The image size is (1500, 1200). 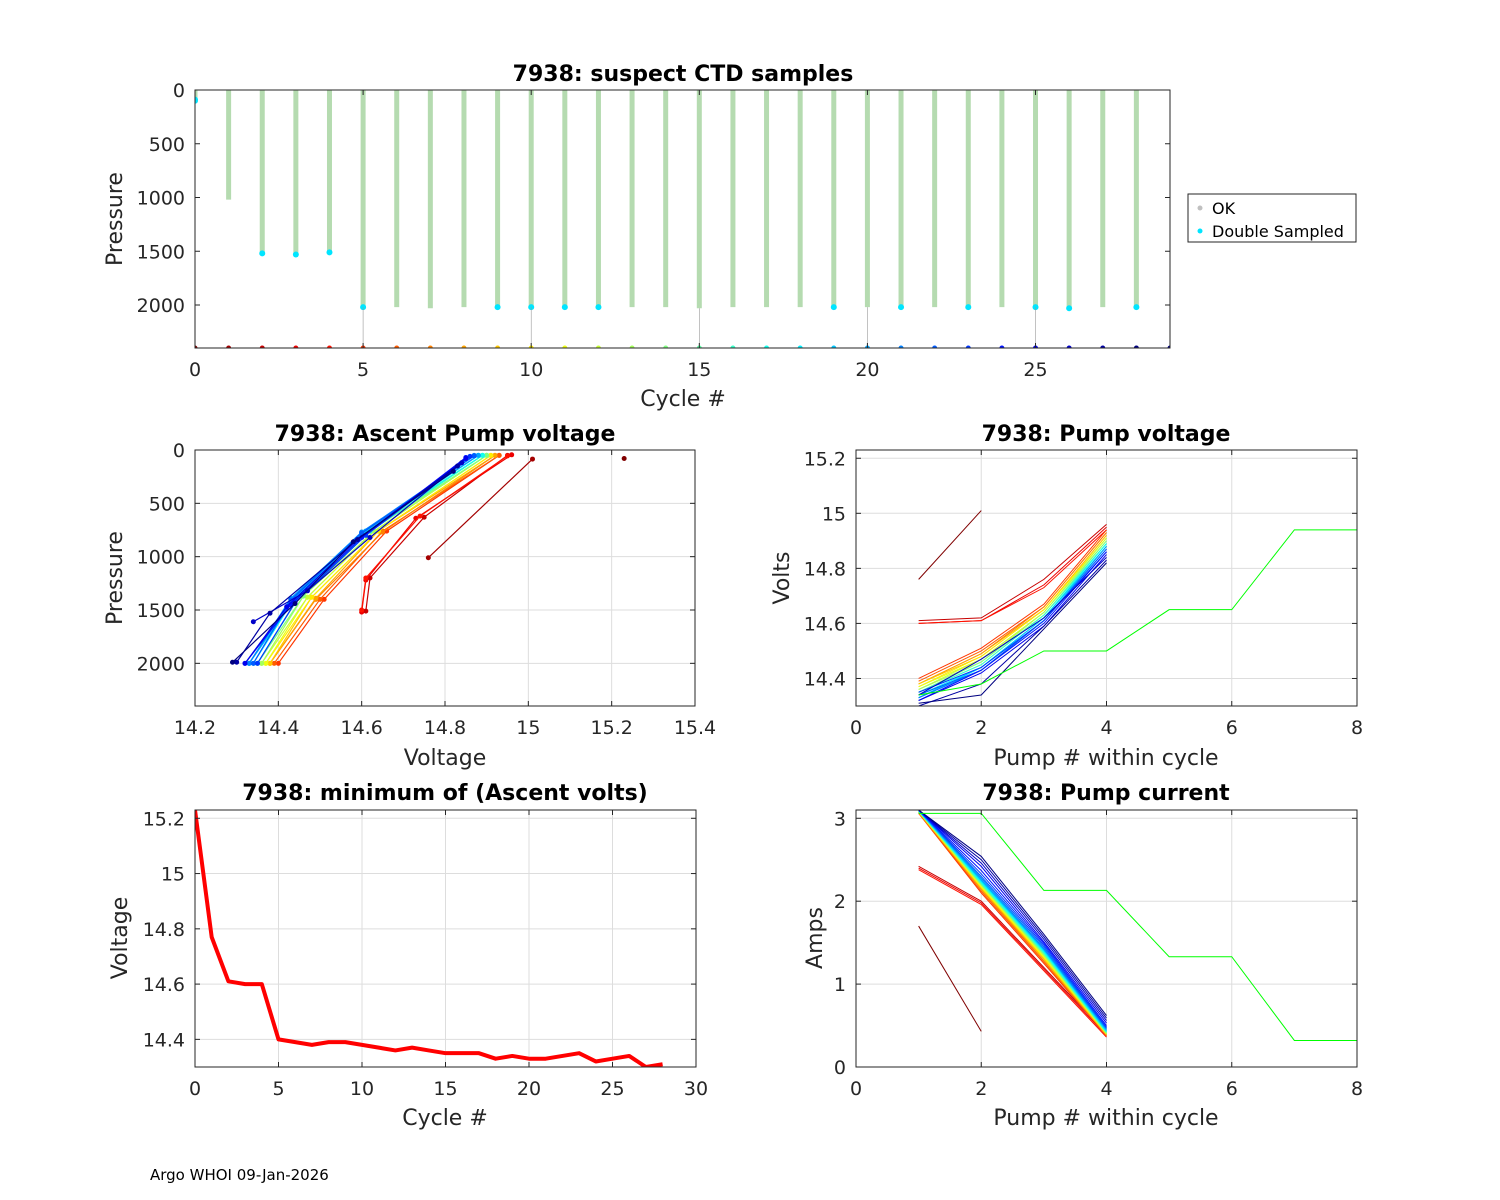 What do you see at coordinates (179, 91) in the screenshot?
I see `y-tick-label: 0` at bounding box center [179, 91].